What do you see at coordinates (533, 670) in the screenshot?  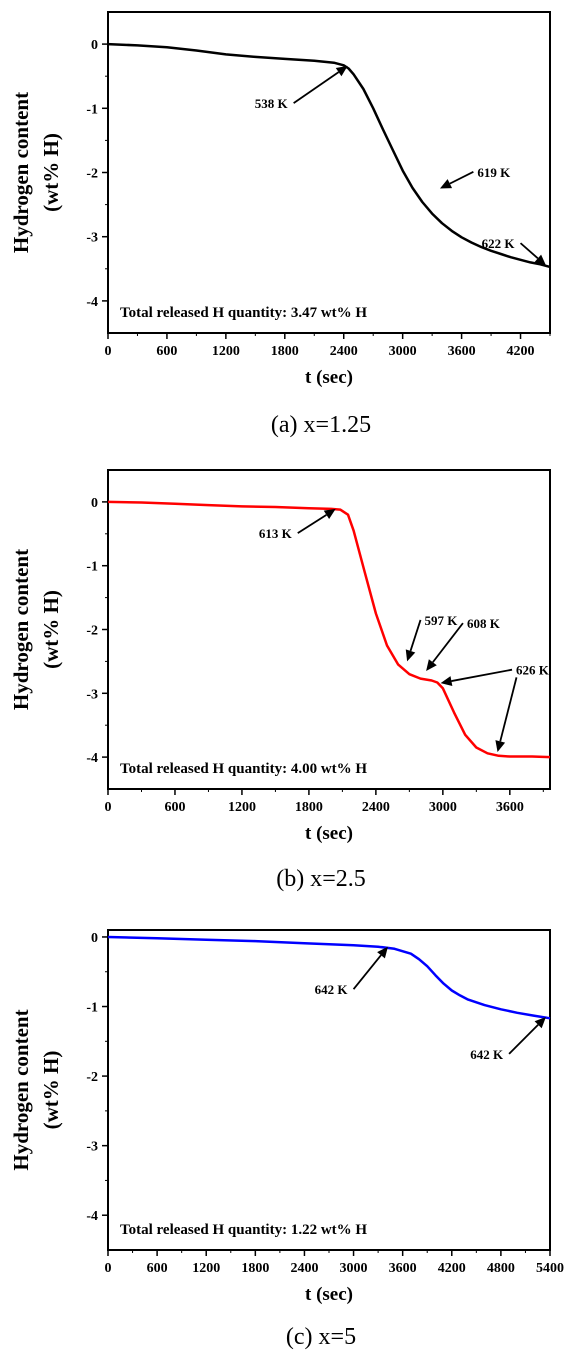 I see `annotation-label: 626 K` at bounding box center [533, 670].